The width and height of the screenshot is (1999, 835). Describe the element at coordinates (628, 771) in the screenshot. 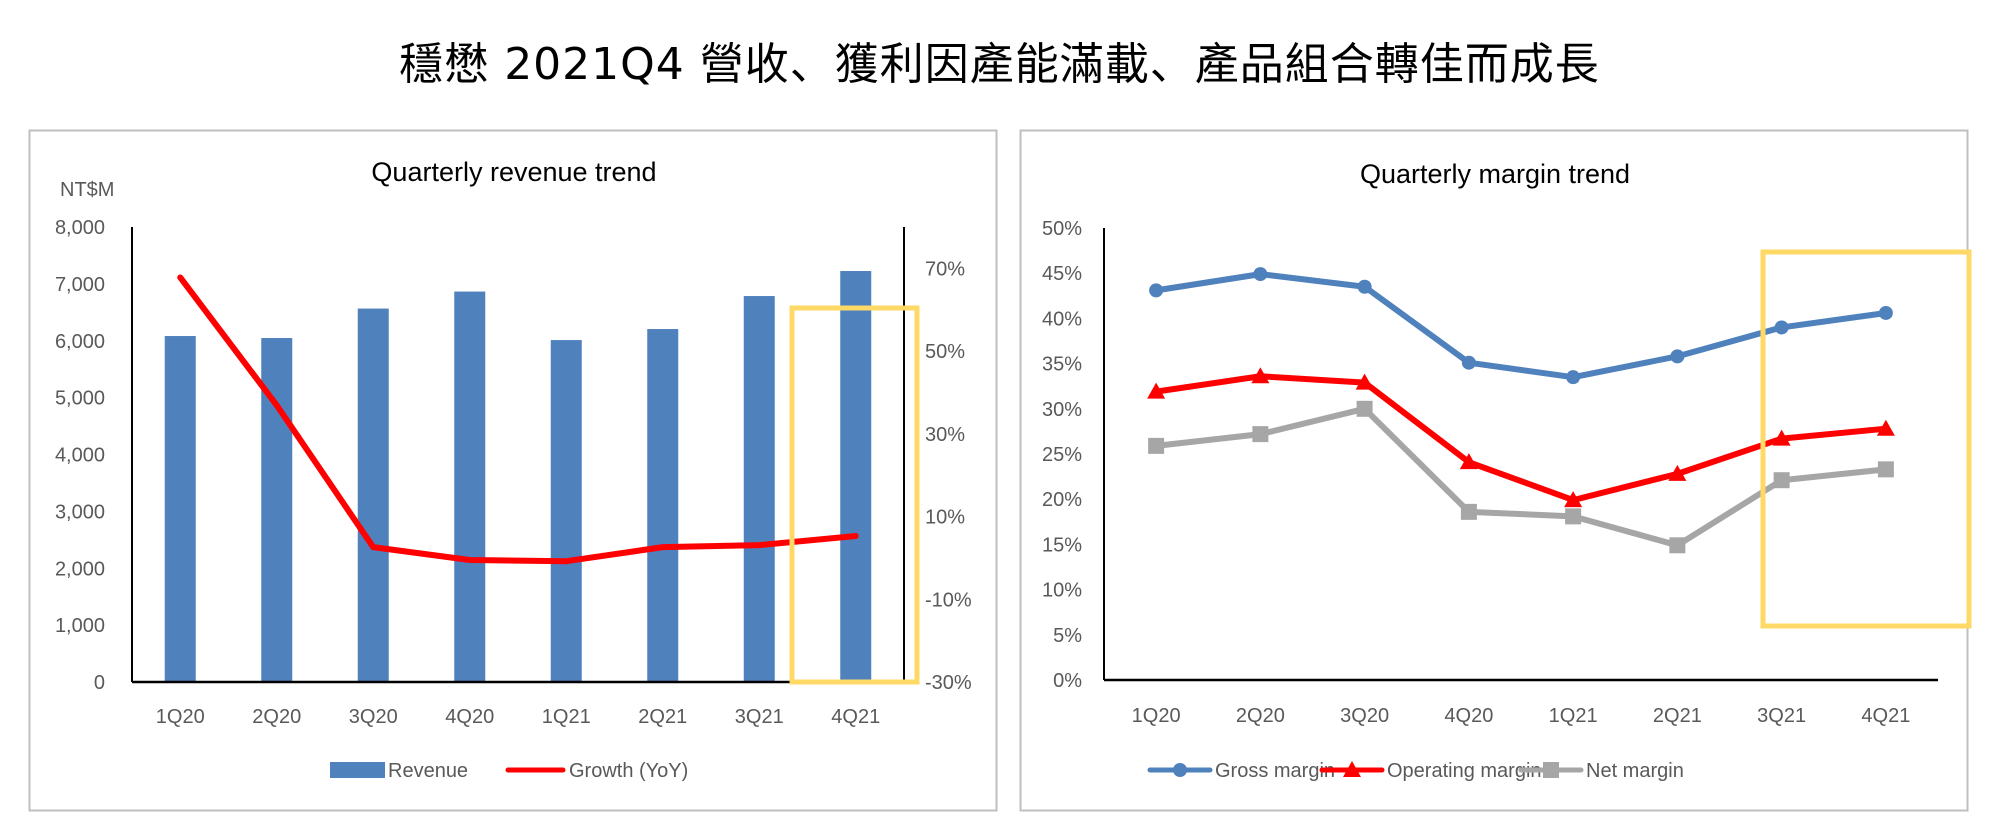

I see `legend-growth-label: Growth (YoY)` at that location.